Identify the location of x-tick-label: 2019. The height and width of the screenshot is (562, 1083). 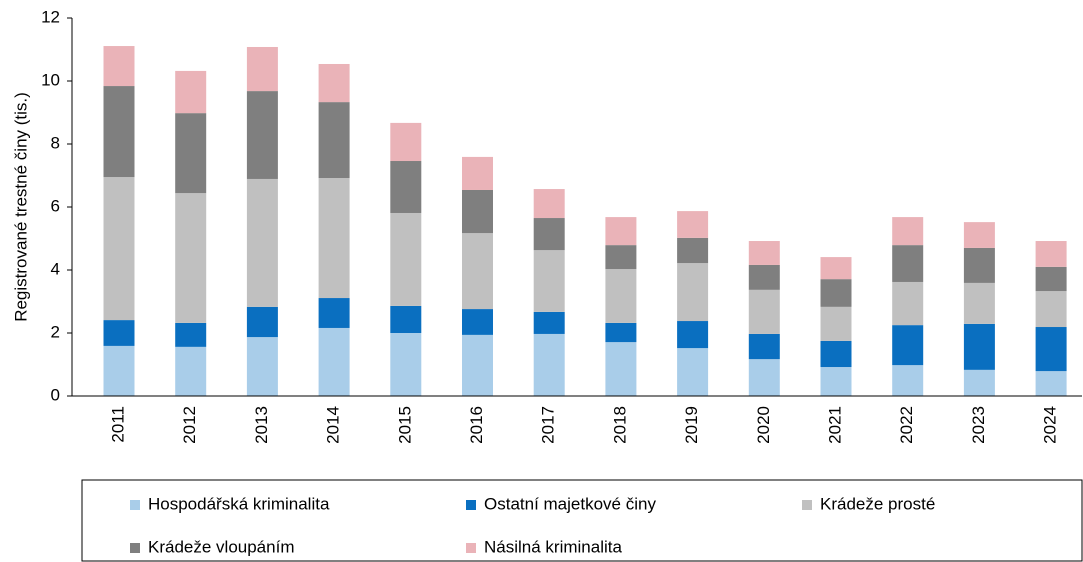
(691, 425).